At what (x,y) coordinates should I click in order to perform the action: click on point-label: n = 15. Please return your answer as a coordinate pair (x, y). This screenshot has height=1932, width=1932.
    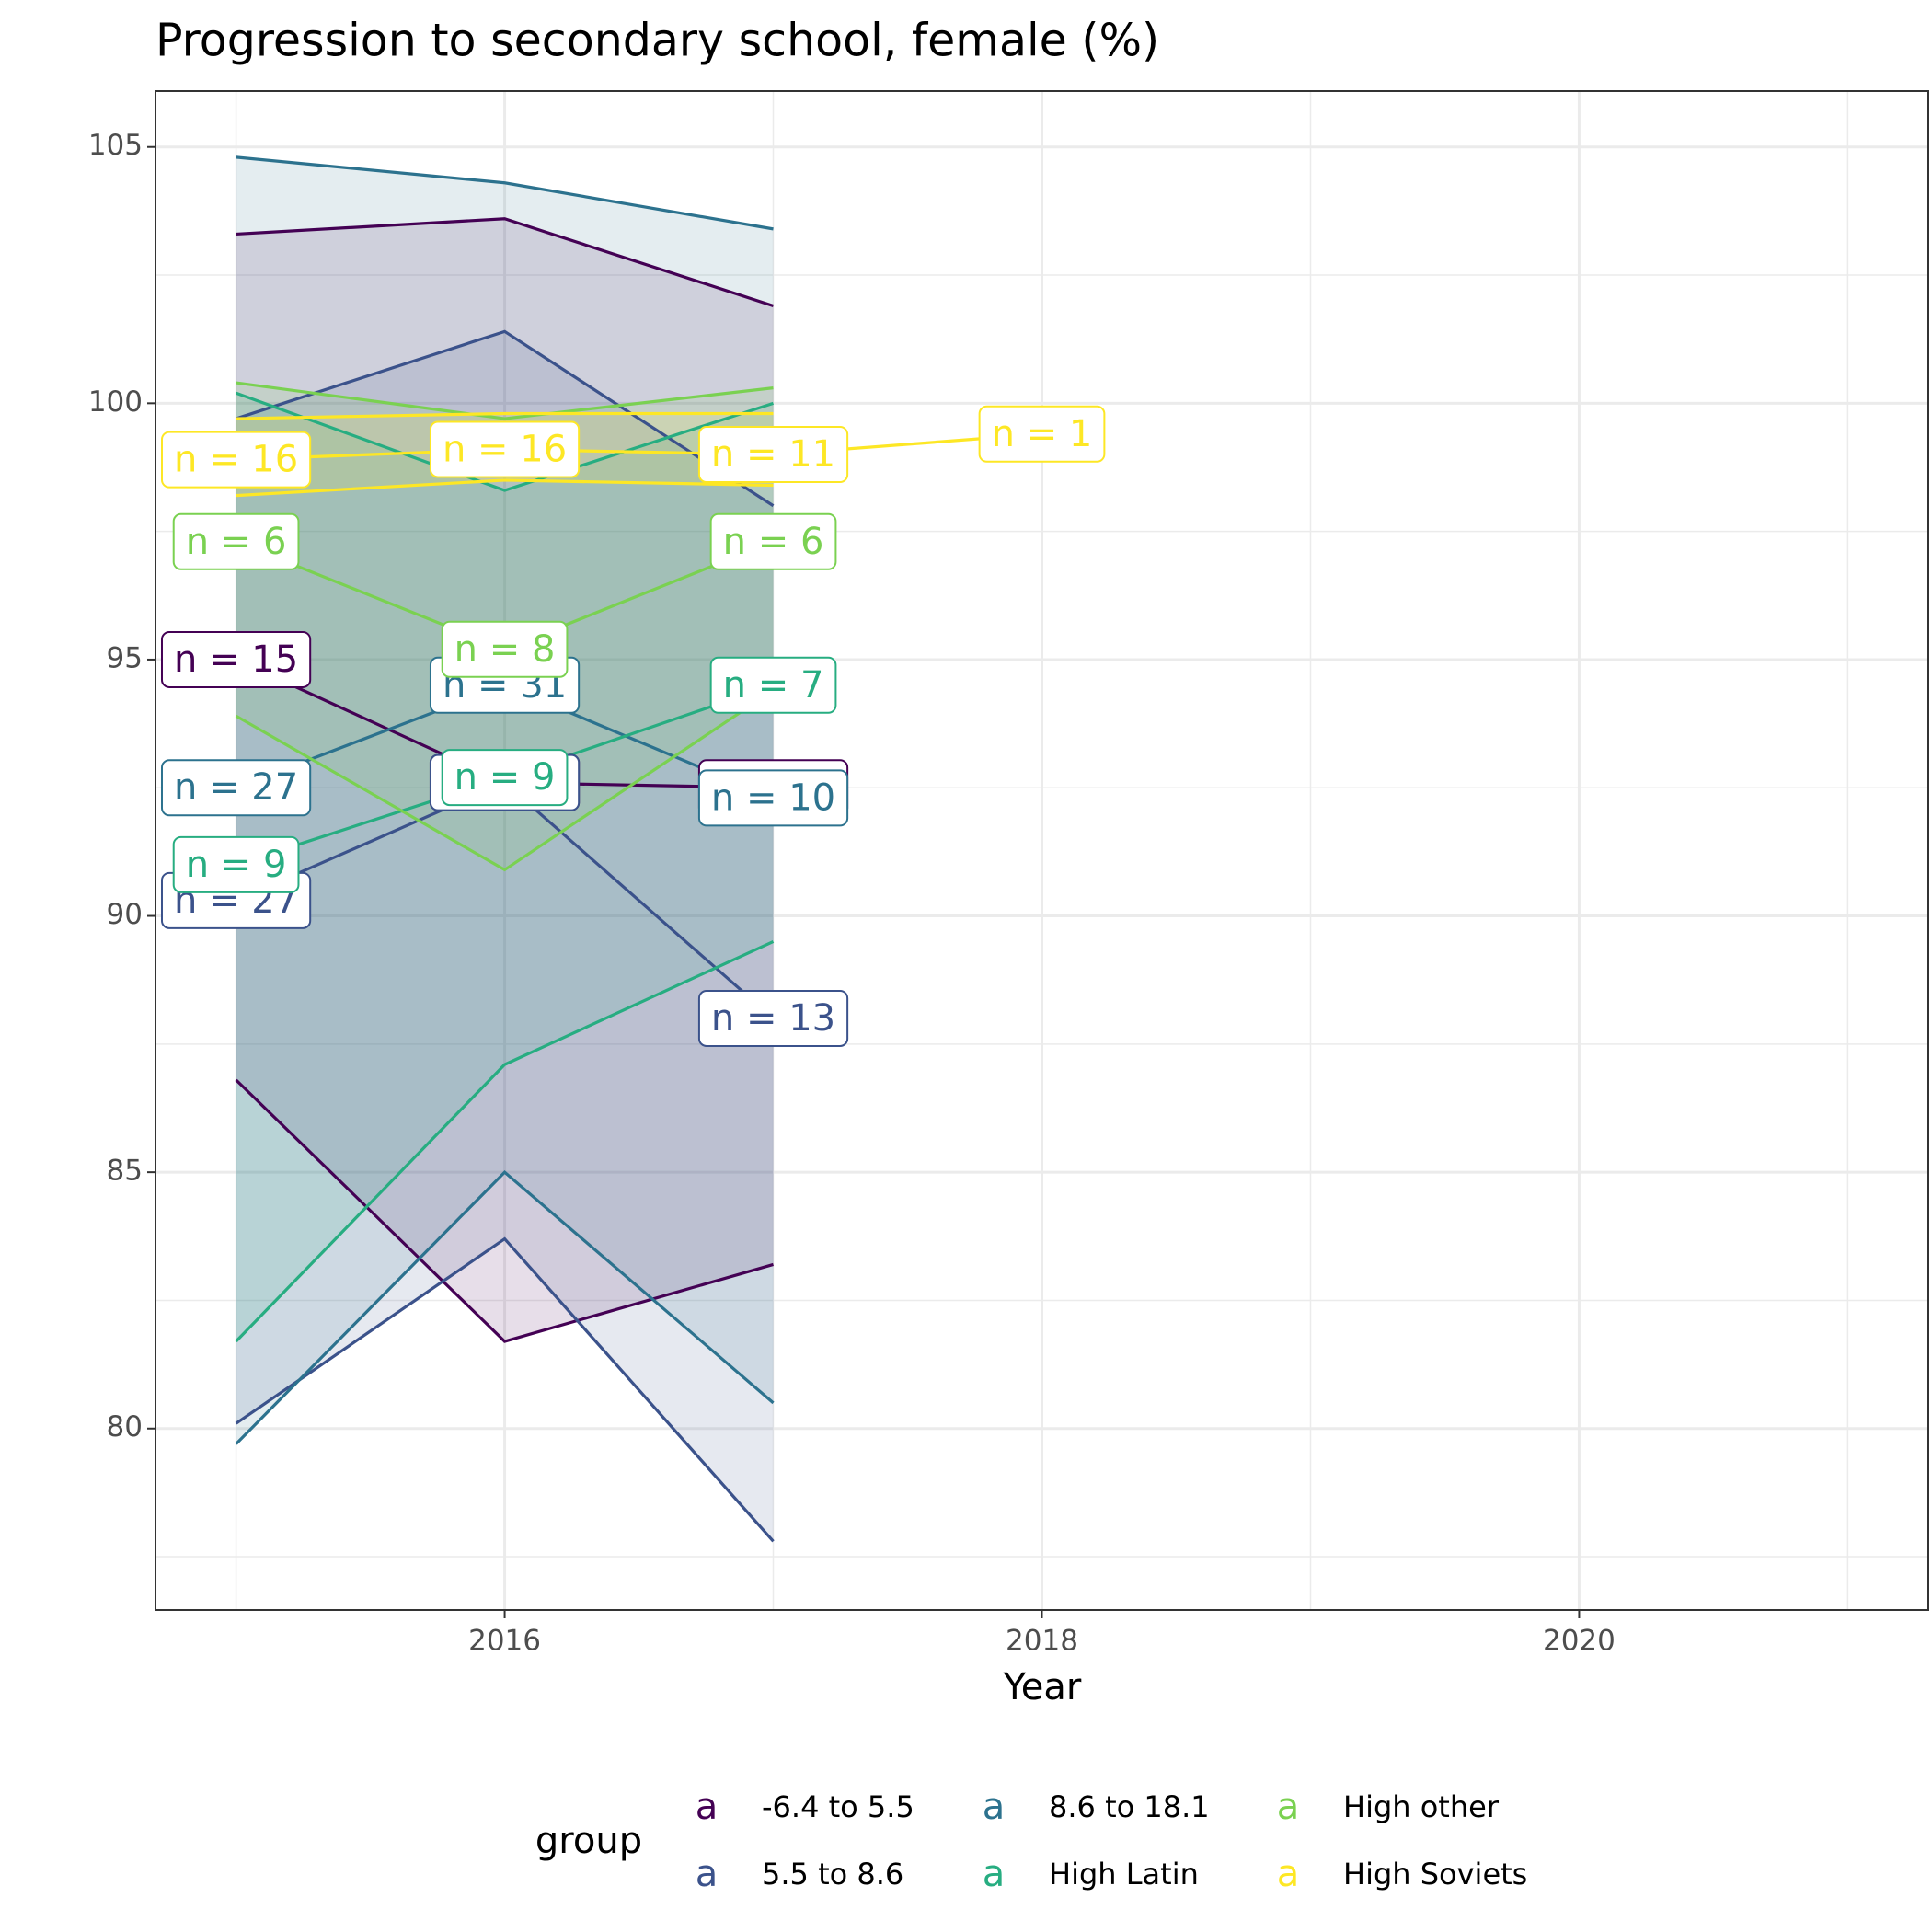
    Looking at the image, I should click on (236, 659).